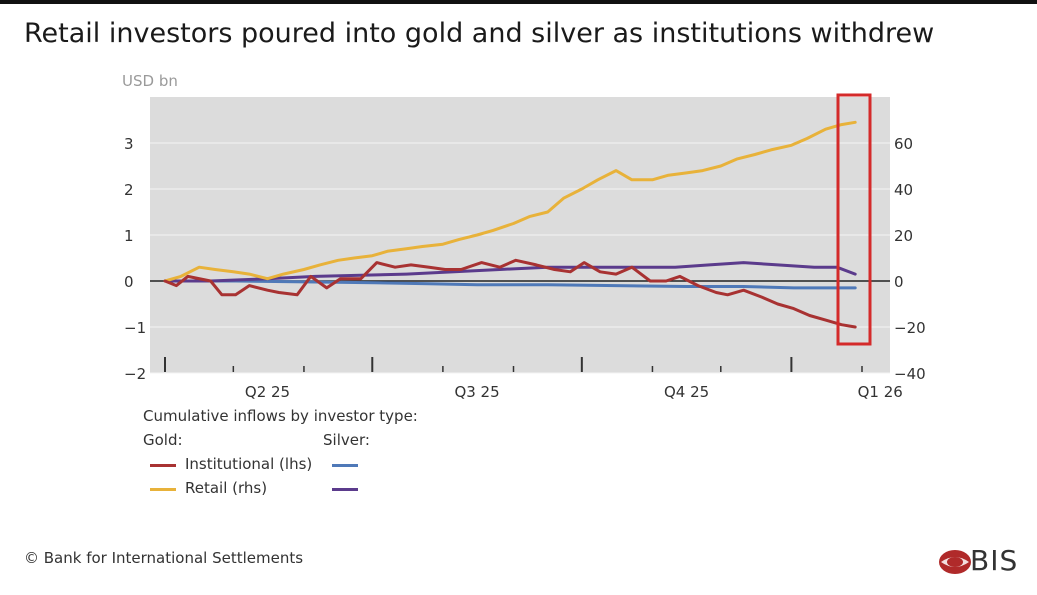 This screenshot has width=1037, height=595. What do you see at coordinates (686, 392) in the screenshot?
I see `x-tick-label: Q4 25` at bounding box center [686, 392].